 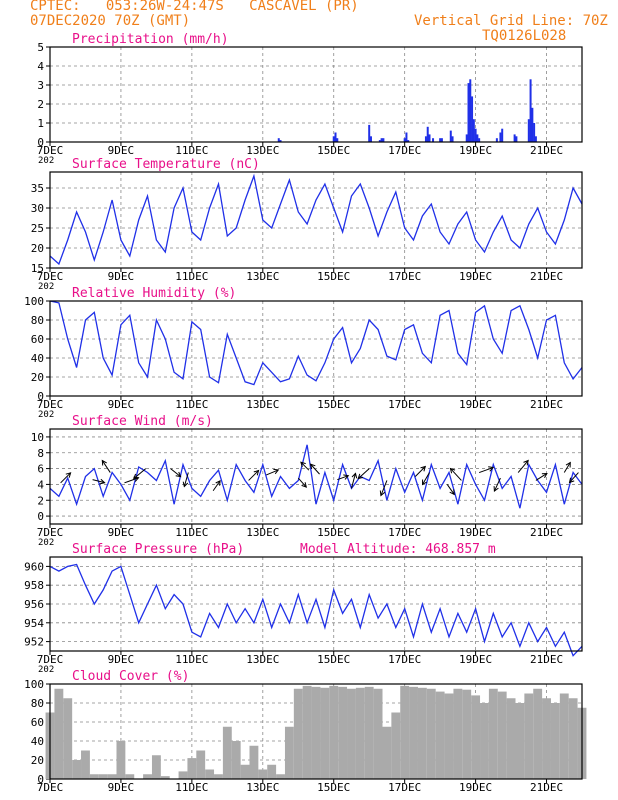 I want to click on pres-xtick-label: 11DEC, so click(x=191, y=659).